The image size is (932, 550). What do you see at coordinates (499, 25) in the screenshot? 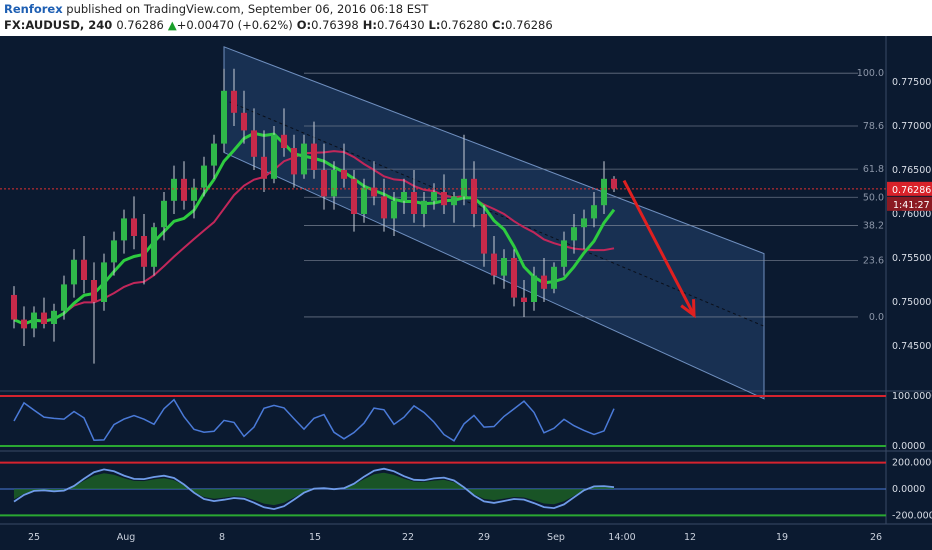
I see `close-label: C:` at bounding box center [499, 25].